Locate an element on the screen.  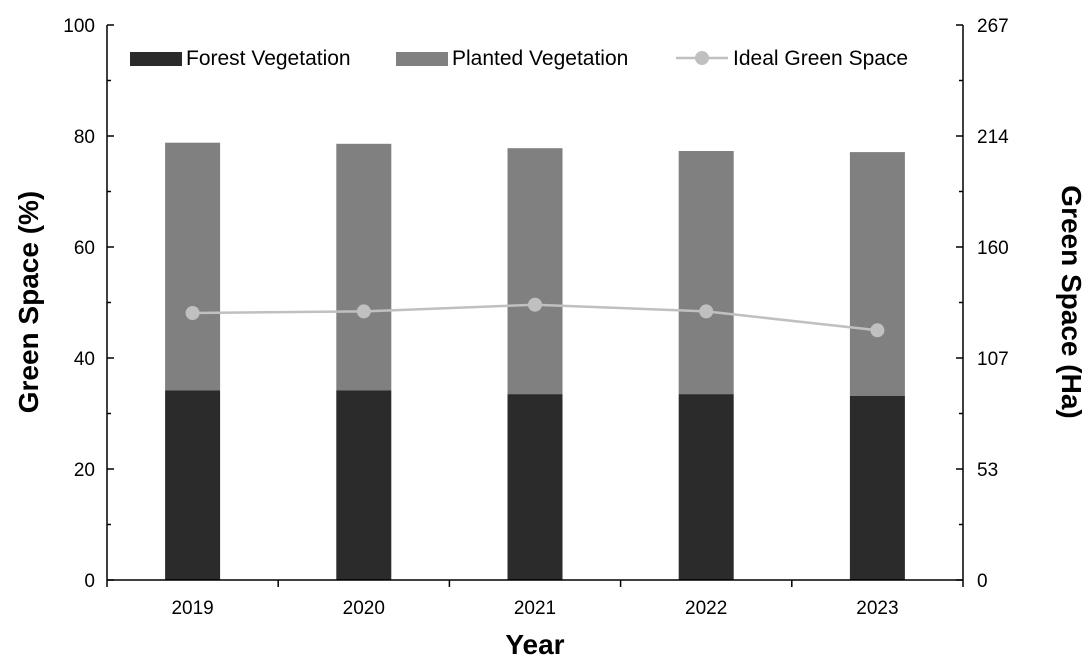
y2-tick-label: 53 is located at coordinates (987, 470).